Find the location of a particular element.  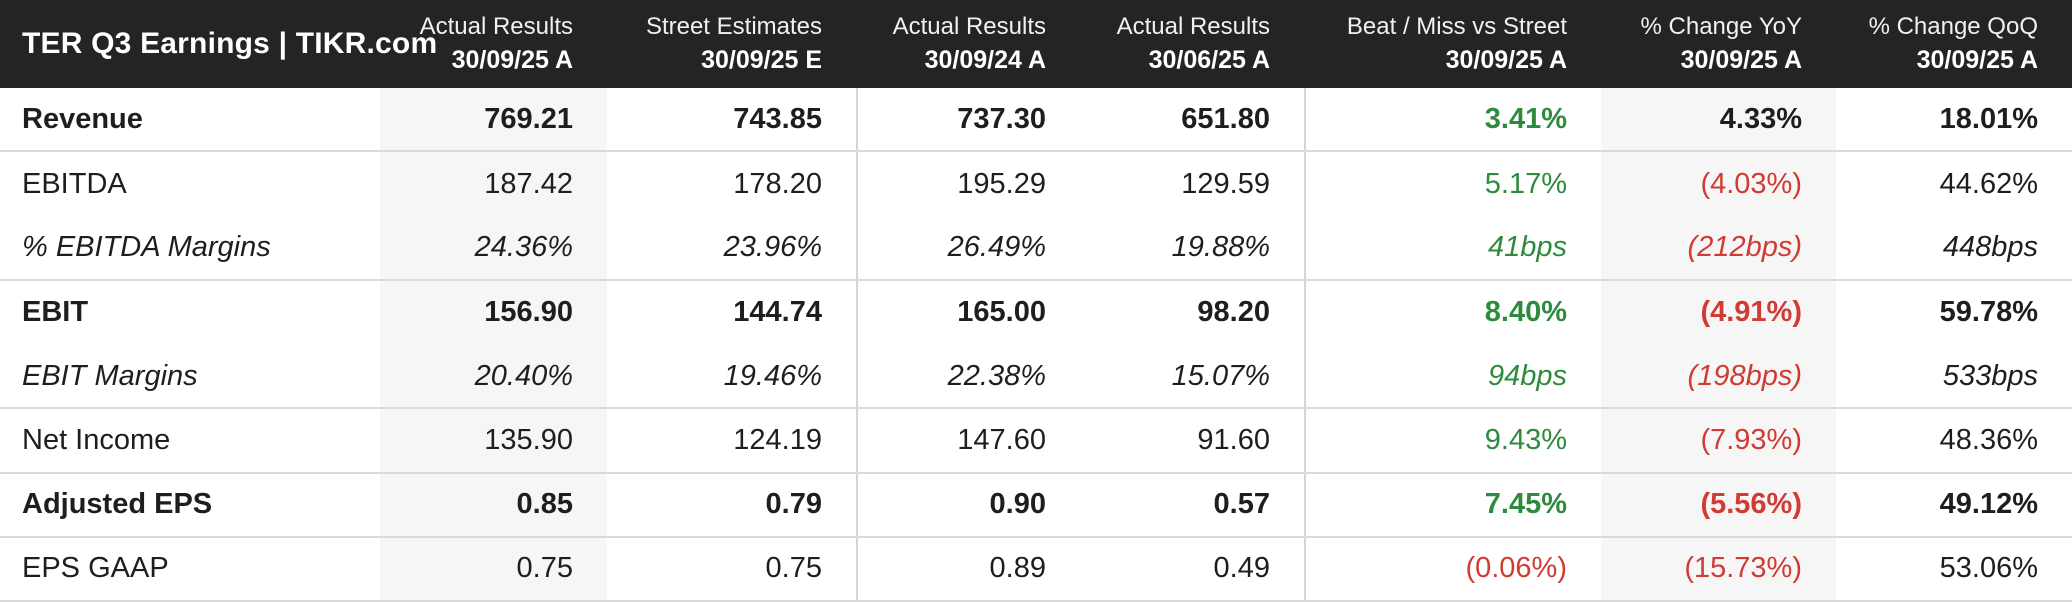

column-header-metric-label: Beat / Miss vs Street is located at coordinates (1456, 26).